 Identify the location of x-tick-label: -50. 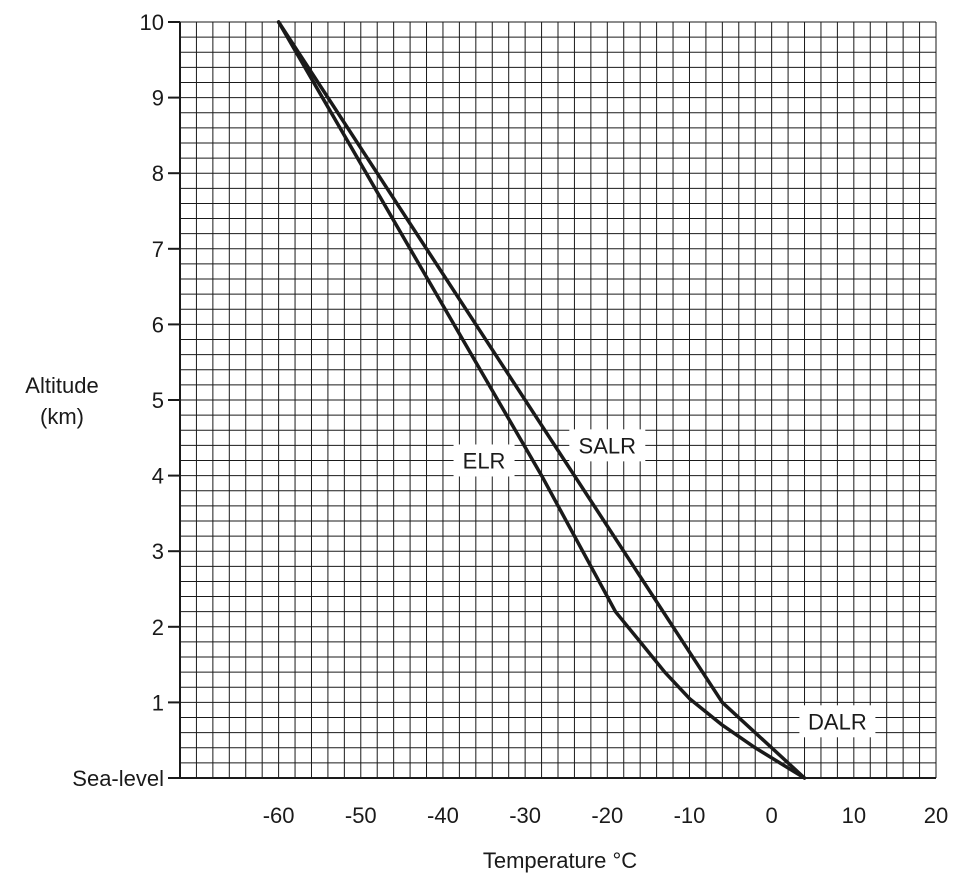
(361, 815).